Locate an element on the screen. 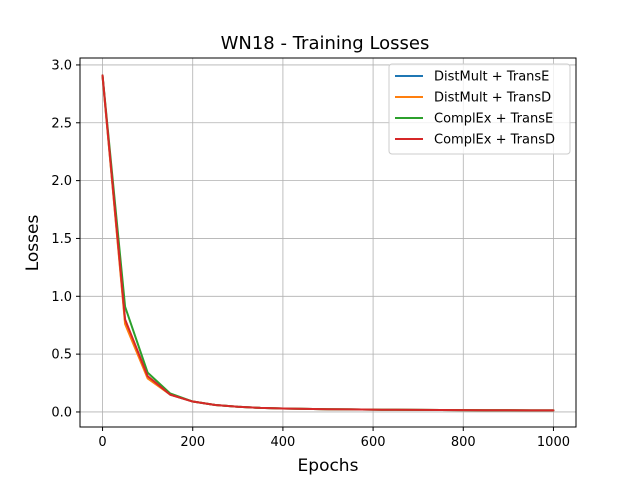  y-axis-title: Losses is located at coordinates (33, 243).